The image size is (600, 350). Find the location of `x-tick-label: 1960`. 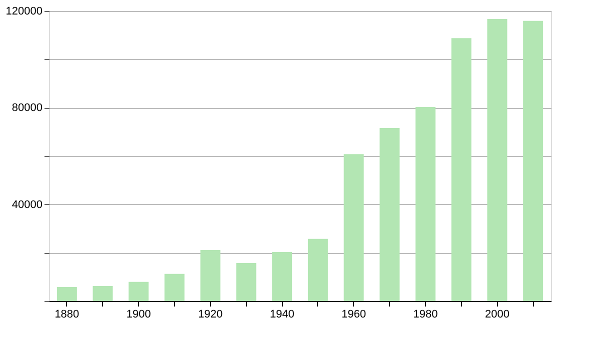

x-tick-label: 1960 is located at coordinates (354, 314).